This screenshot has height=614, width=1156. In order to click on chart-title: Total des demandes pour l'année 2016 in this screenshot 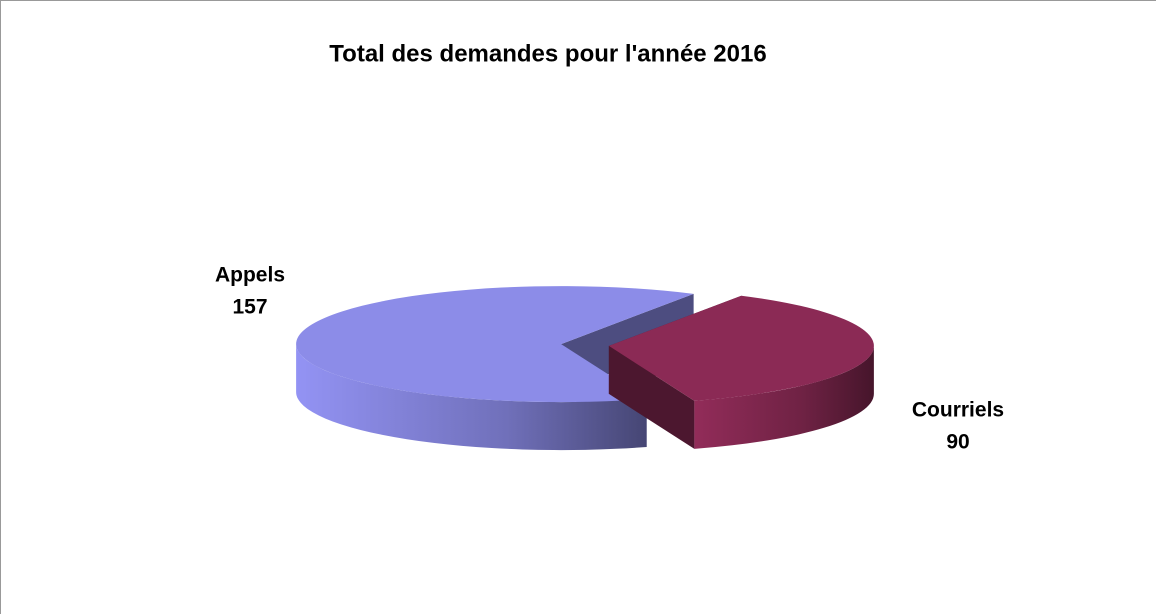, I will do `click(547, 53)`.